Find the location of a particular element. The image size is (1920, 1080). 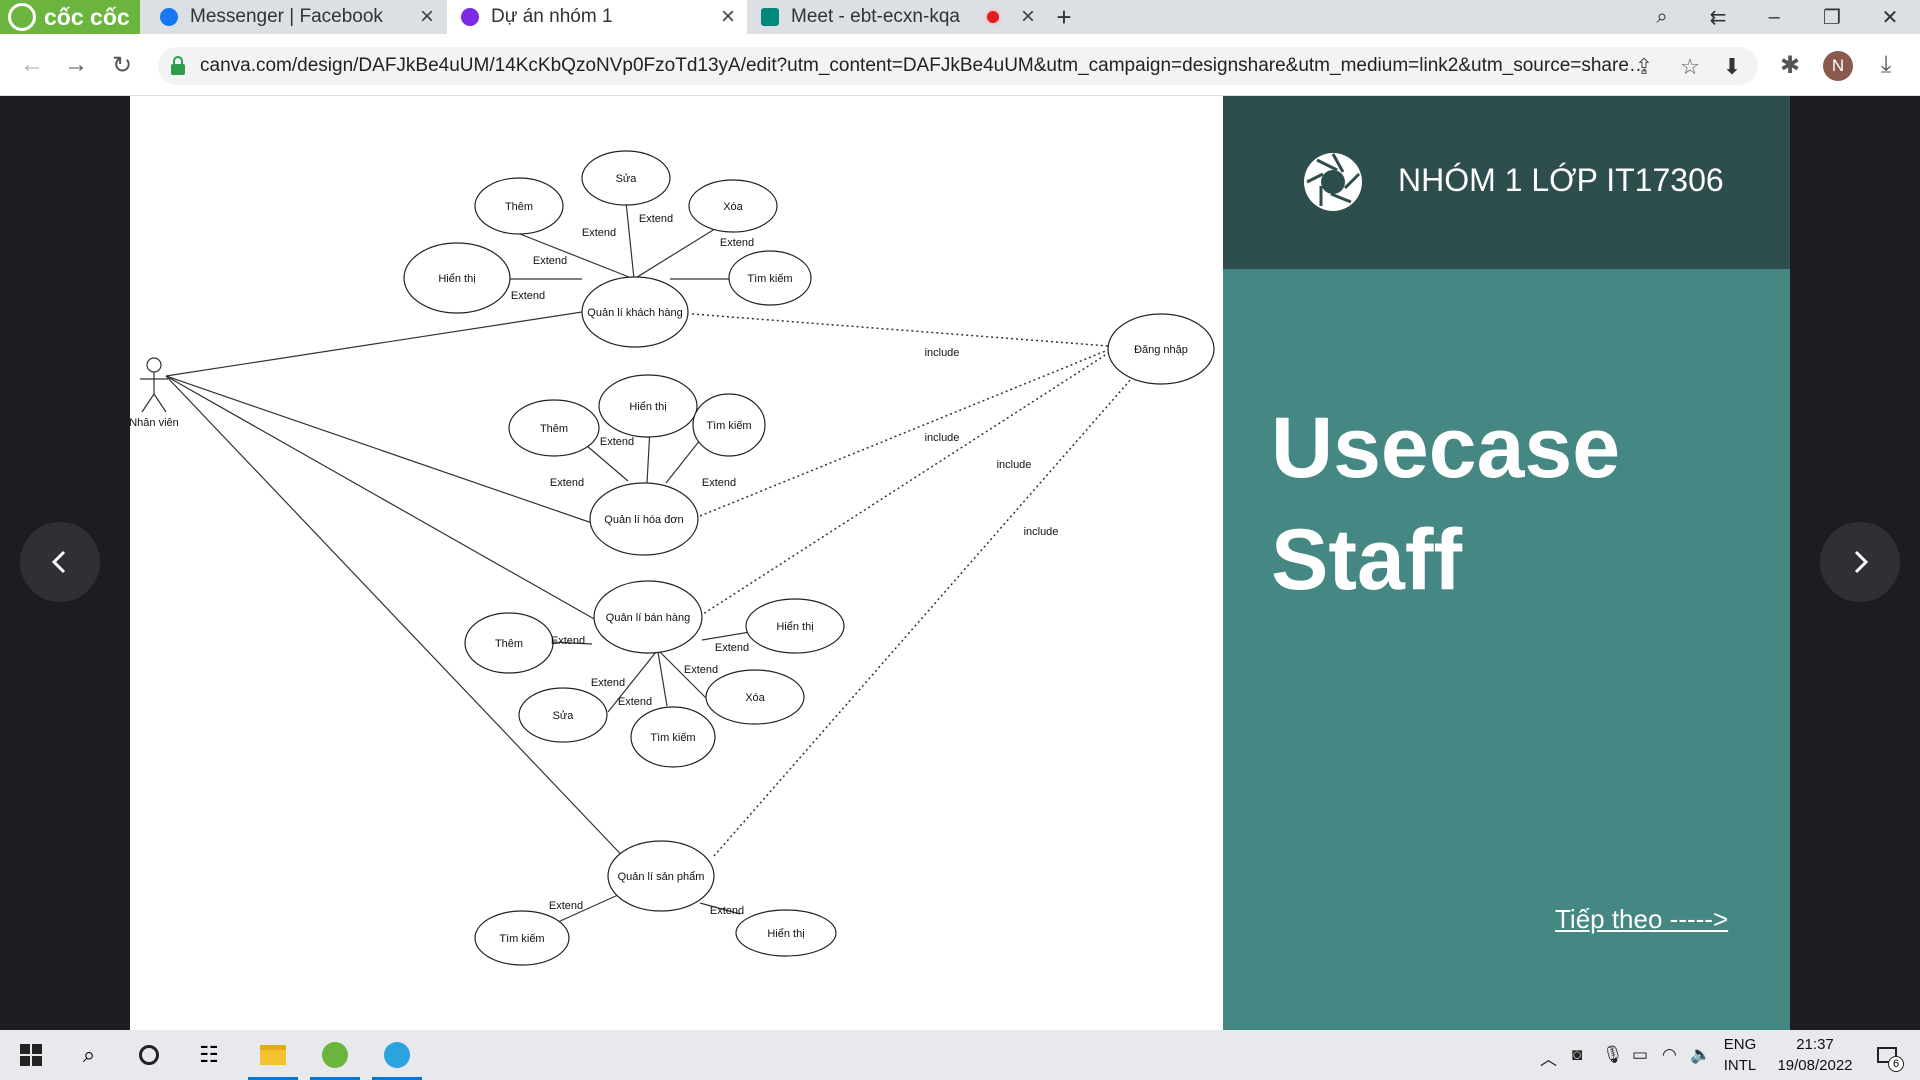

browser-menu-button: cốc cốc is located at coordinates (70, 17).